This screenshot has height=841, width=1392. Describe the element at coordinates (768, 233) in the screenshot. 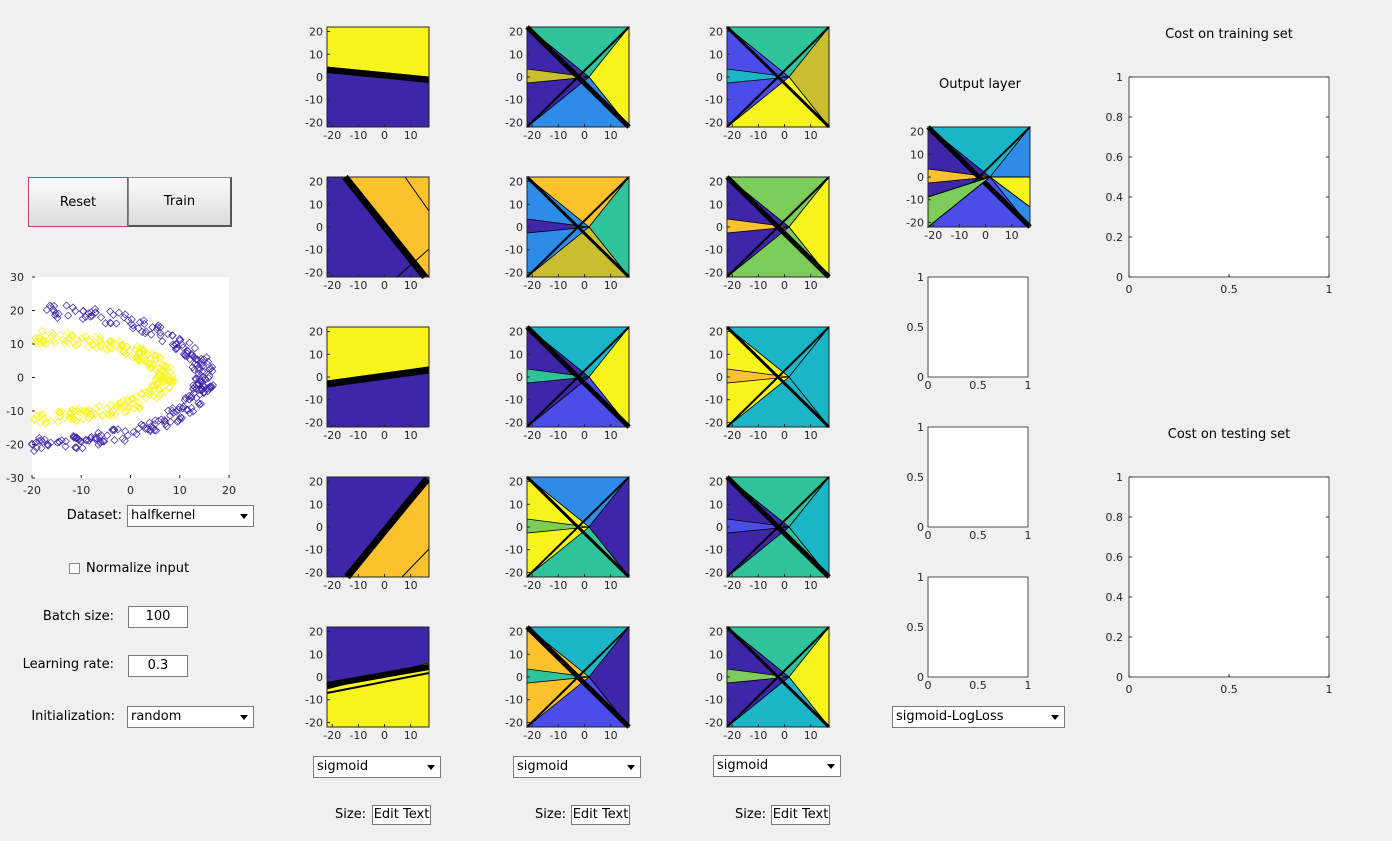

I see `layer3-neuron2-map: -20 -10 0 10 20 10 0 -10 -20` at that location.